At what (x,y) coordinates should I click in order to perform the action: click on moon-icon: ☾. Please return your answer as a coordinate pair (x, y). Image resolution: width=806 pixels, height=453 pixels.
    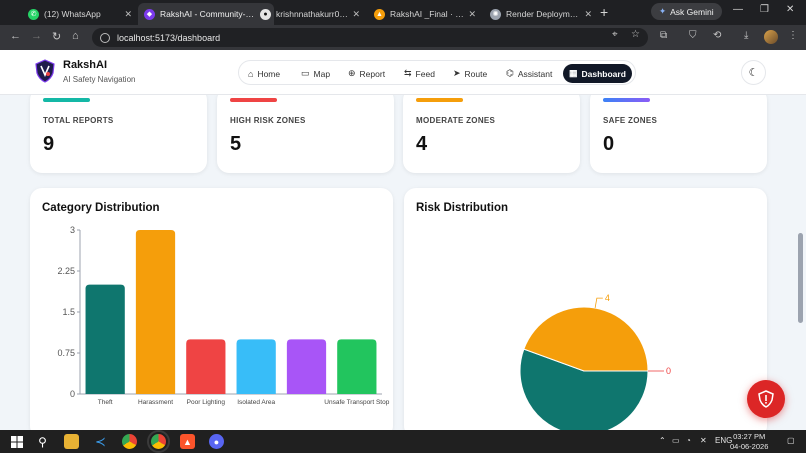
    Looking at the image, I should click on (753, 73).